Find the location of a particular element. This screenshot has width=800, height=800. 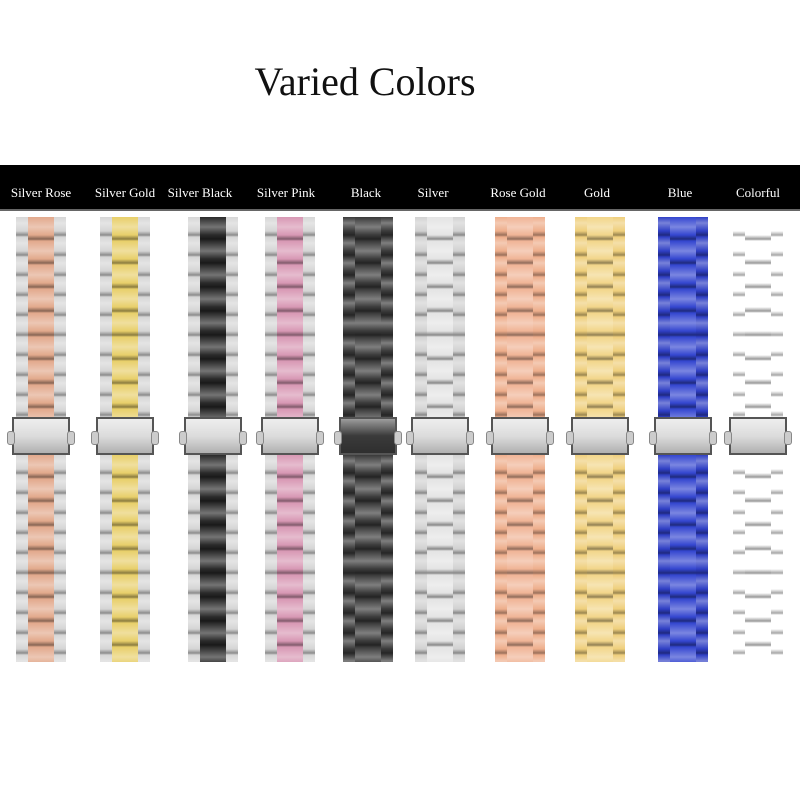

watch-band-rose-gold is located at coordinates (520, 439).